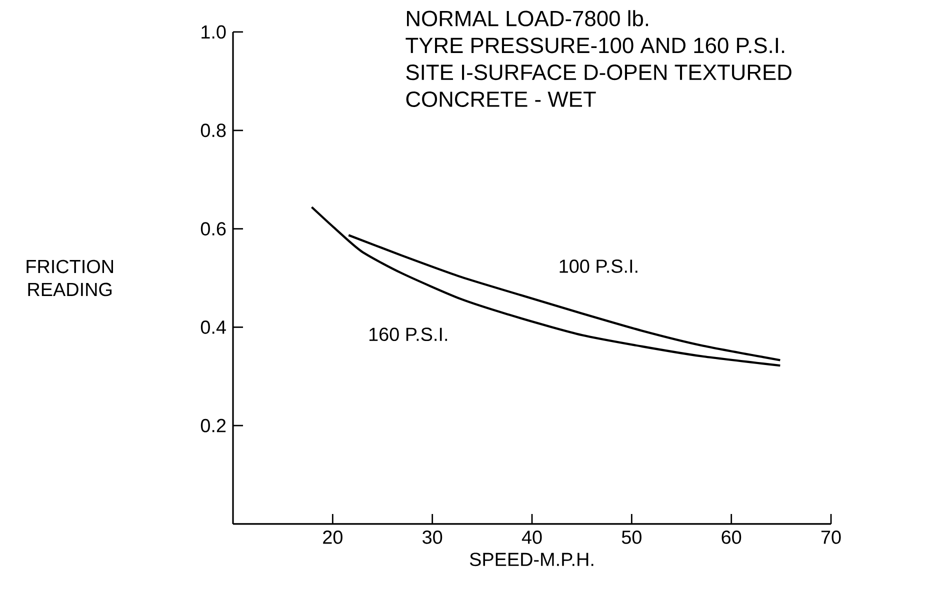 This screenshot has width=934, height=604. Describe the element at coordinates (332, 537) in the screenshot. I see `x-tick-label: 20` at that location.